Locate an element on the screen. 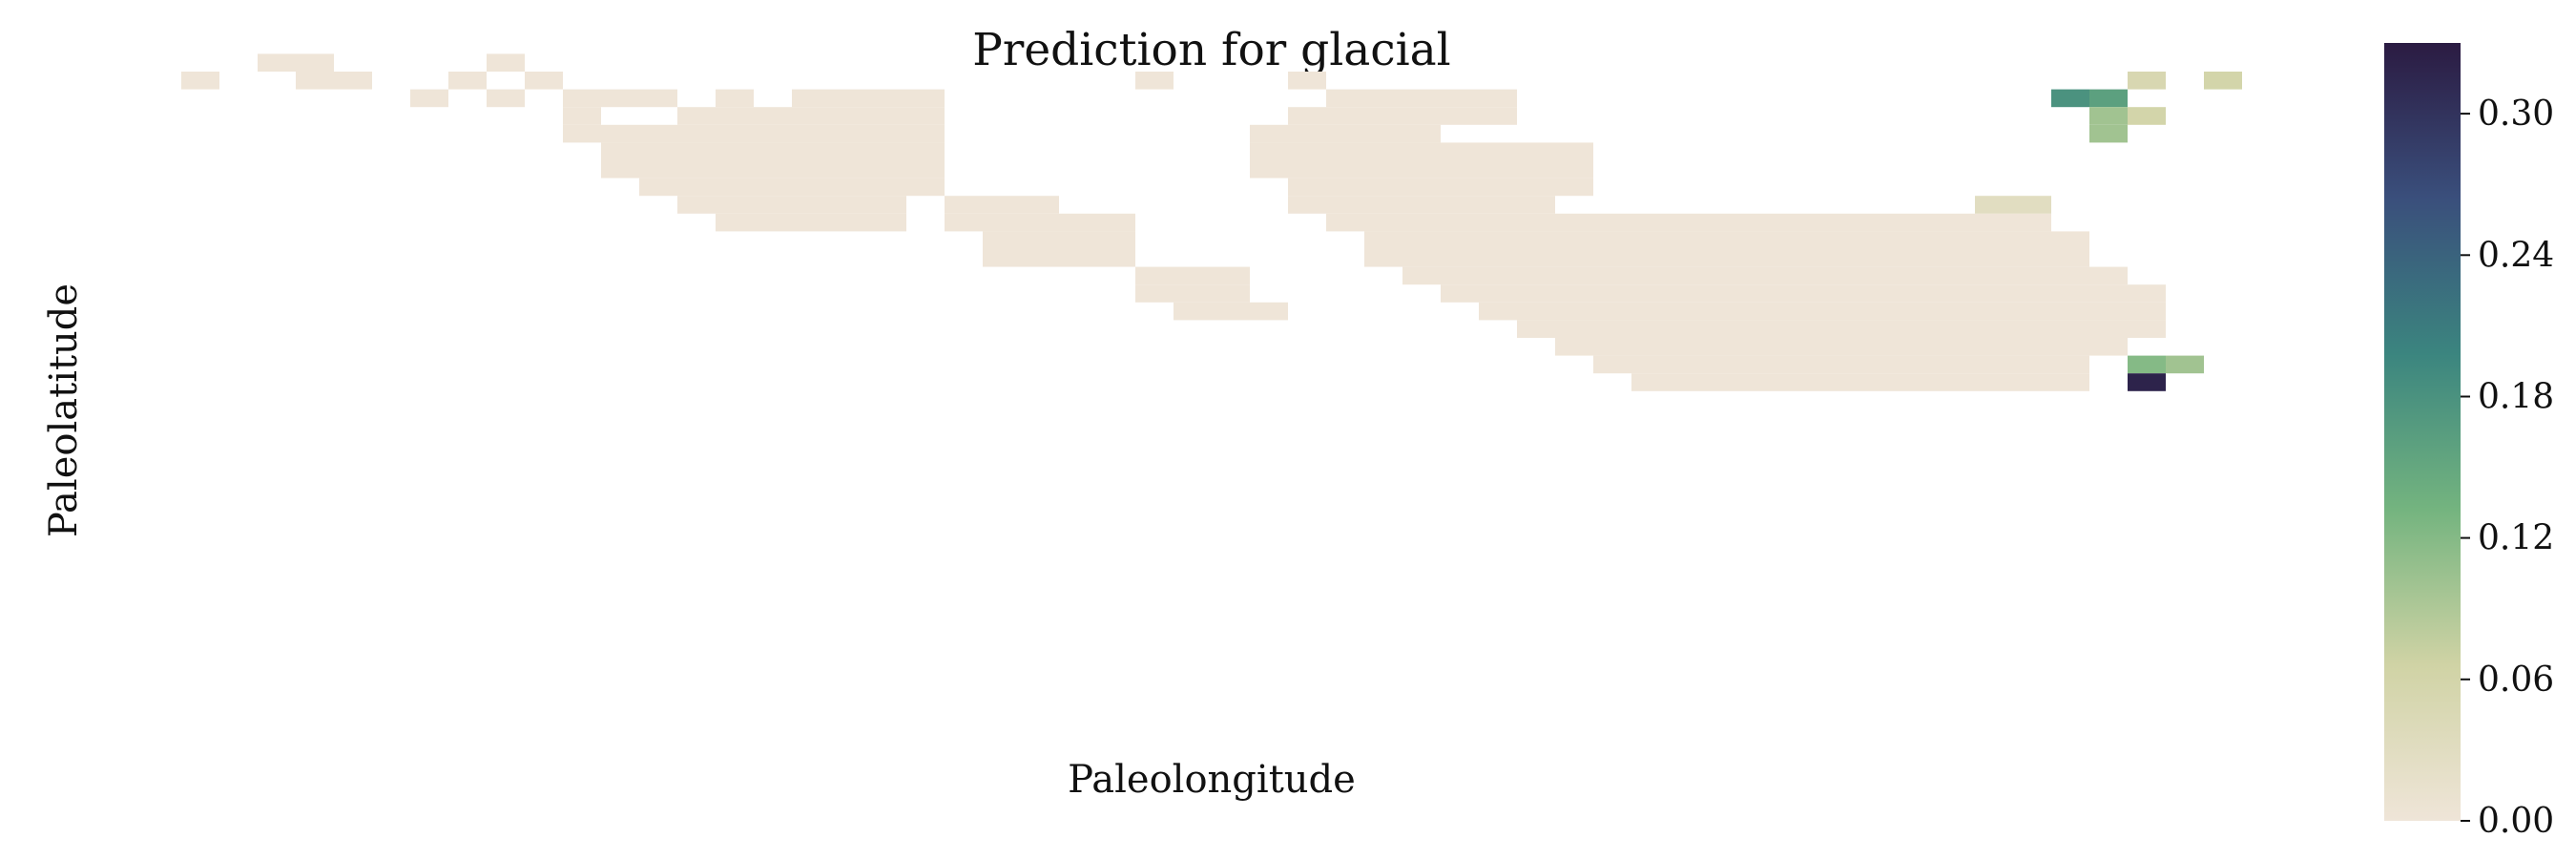 The image size is (2576, 859). y-axis-label: Paleolatitude is located at coordinates (64, 410).